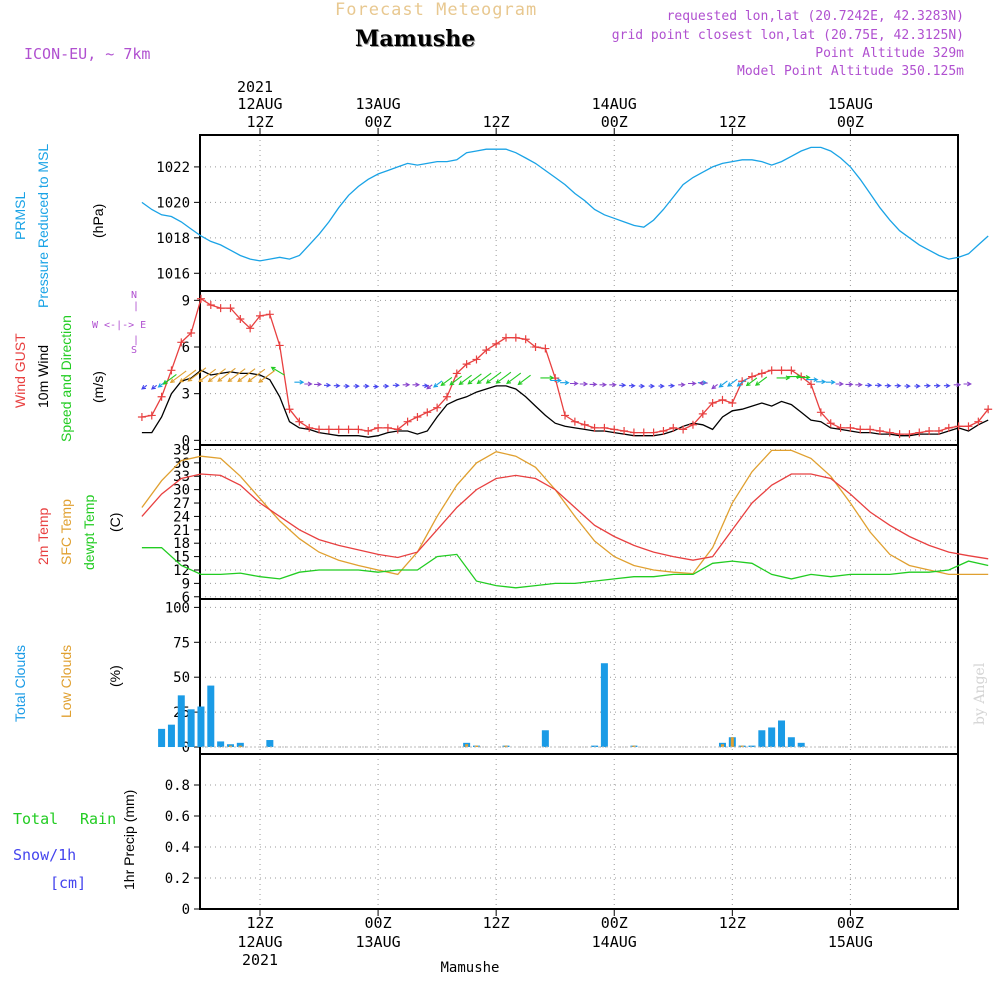 Image resolution: width=1000 pixels, height=1000 pixels. Describe the element at coordinates (119, 325) in the screenshot. I see `compass-rose: W <-|-> E` at that location.